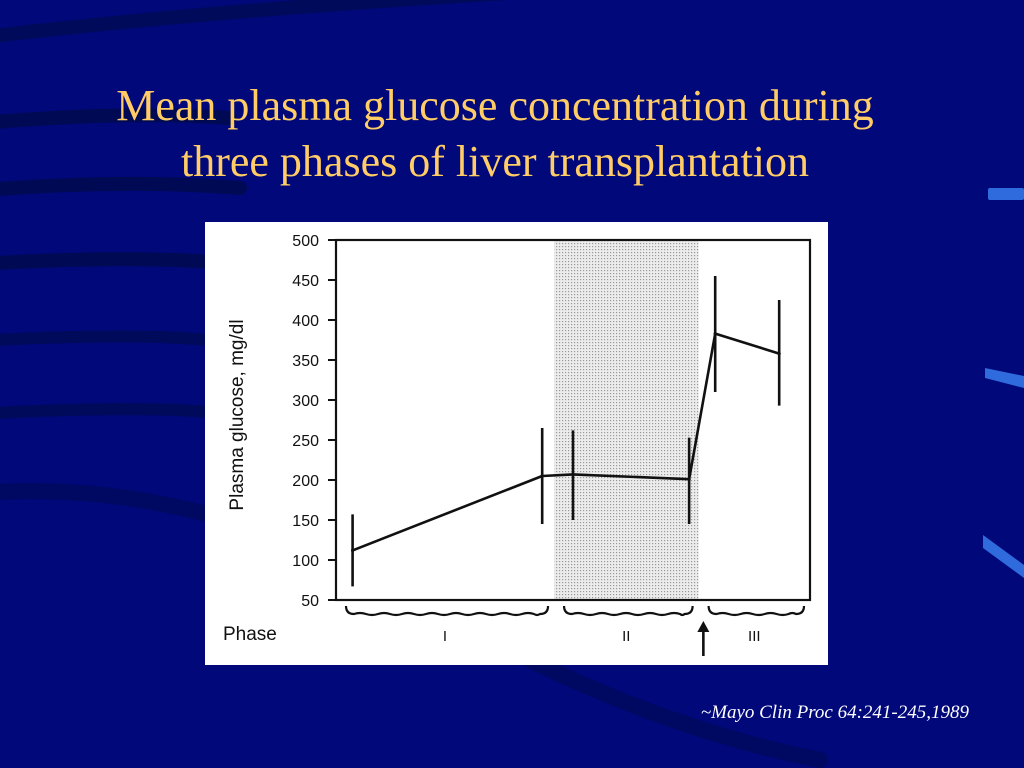  What do you see at coordinates (495, 105) in the screenshot?
I see `slide-title-line-1: Mean plasma glucose concentration during` at bounding box center [495, 105].